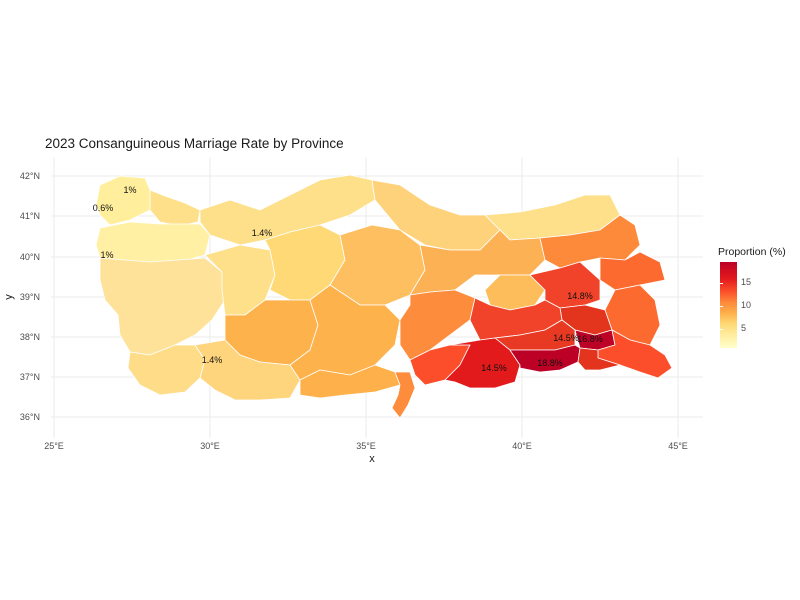 Image resolution: width=800 pixels, height=600 pixels. I want to click on x-tick-label: 40°E, so click(522, 446).